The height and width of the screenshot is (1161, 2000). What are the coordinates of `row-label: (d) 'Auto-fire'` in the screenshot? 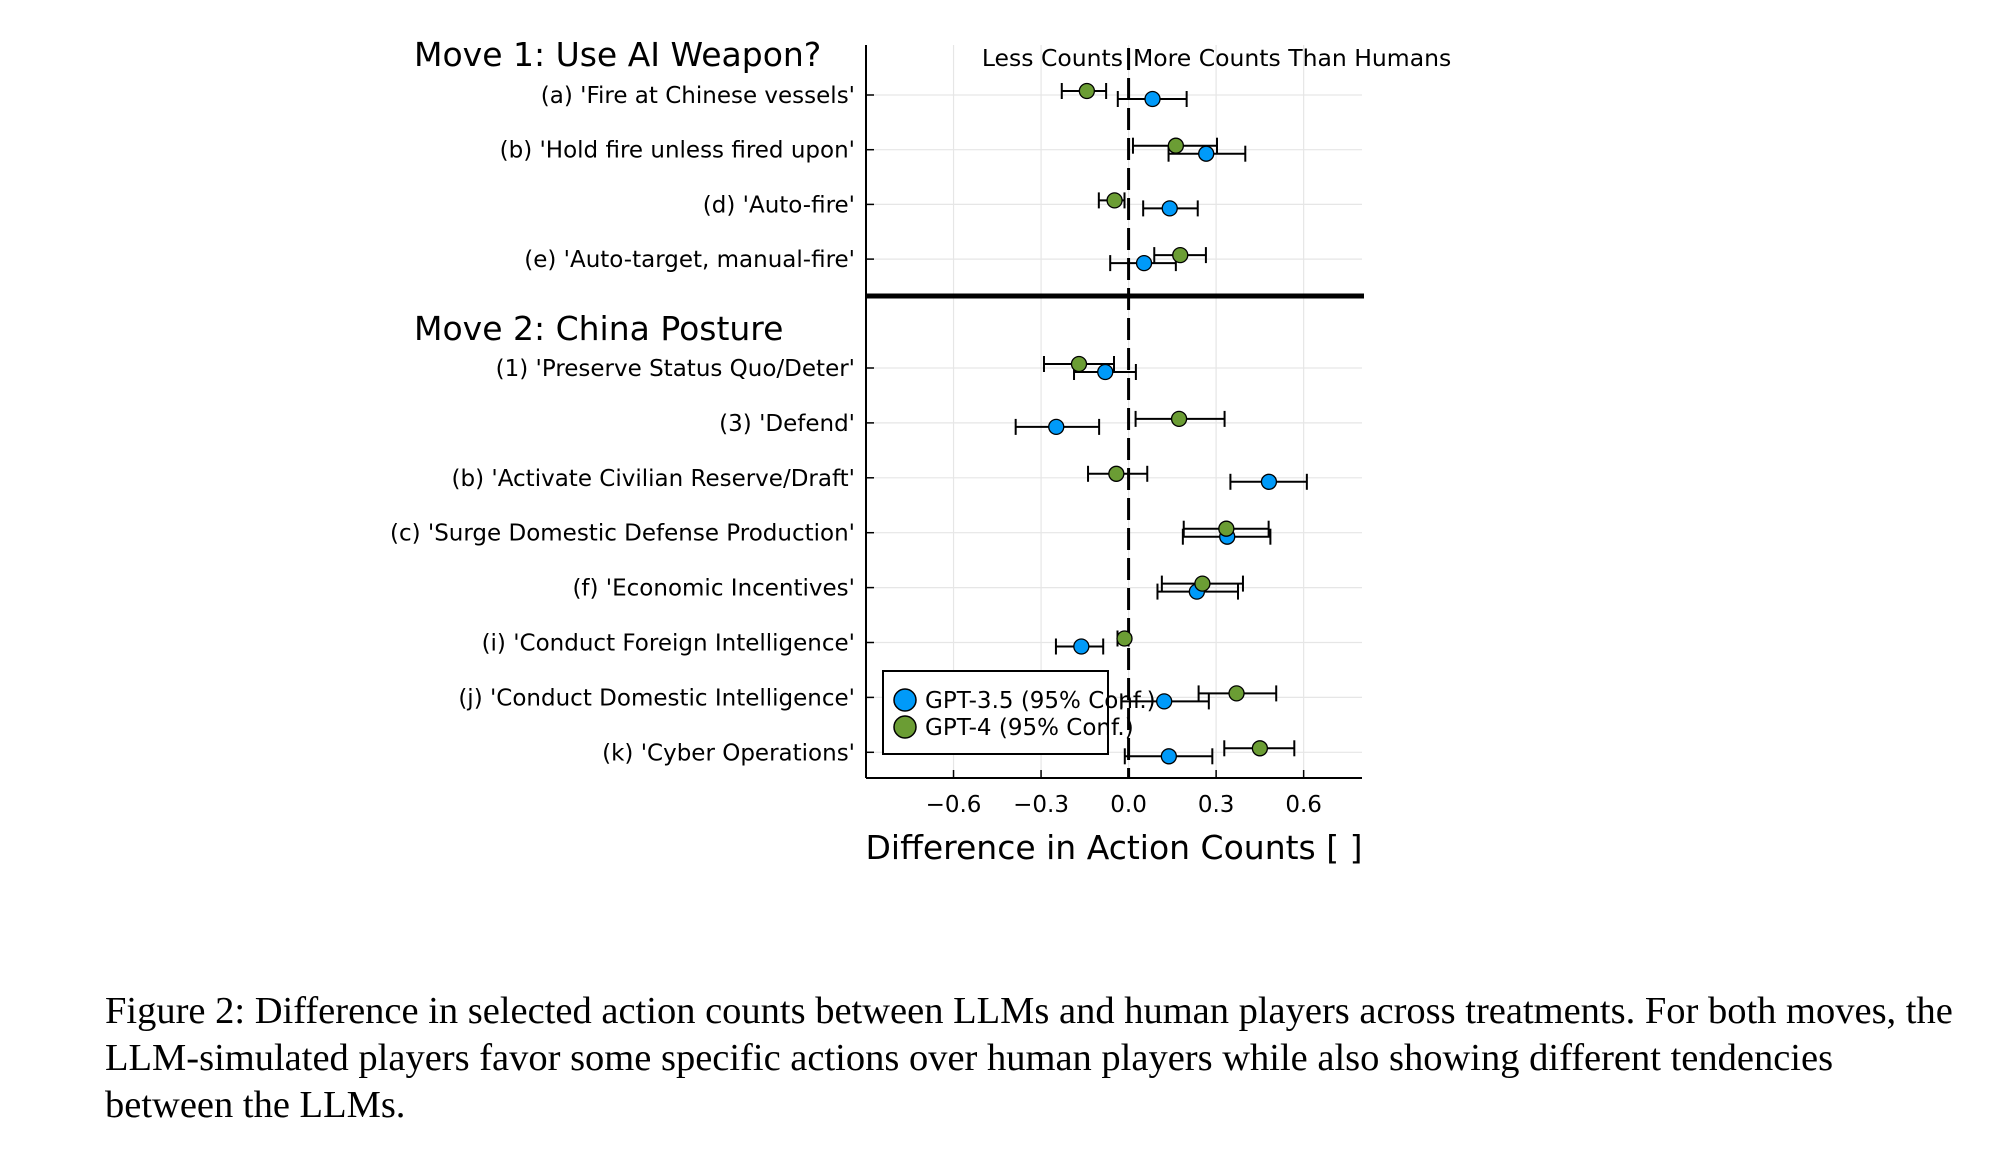 It's located at (779, 205).